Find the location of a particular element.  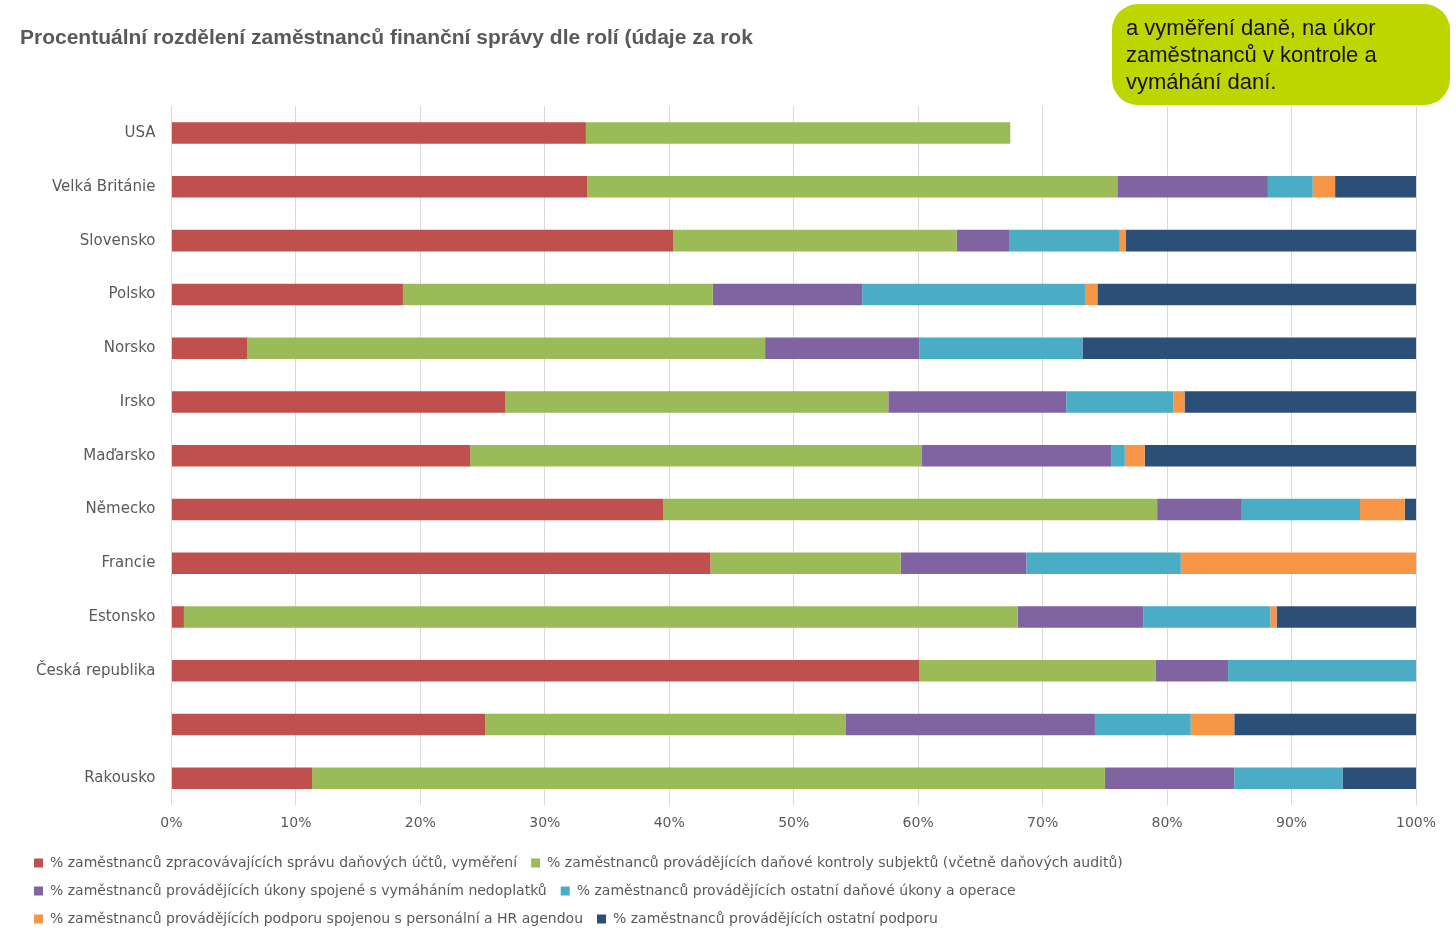

text: a vyměření daně, na úkor zaměstnanců v kontrole a vymáhání daní. is located at coordinates (1281, 54).